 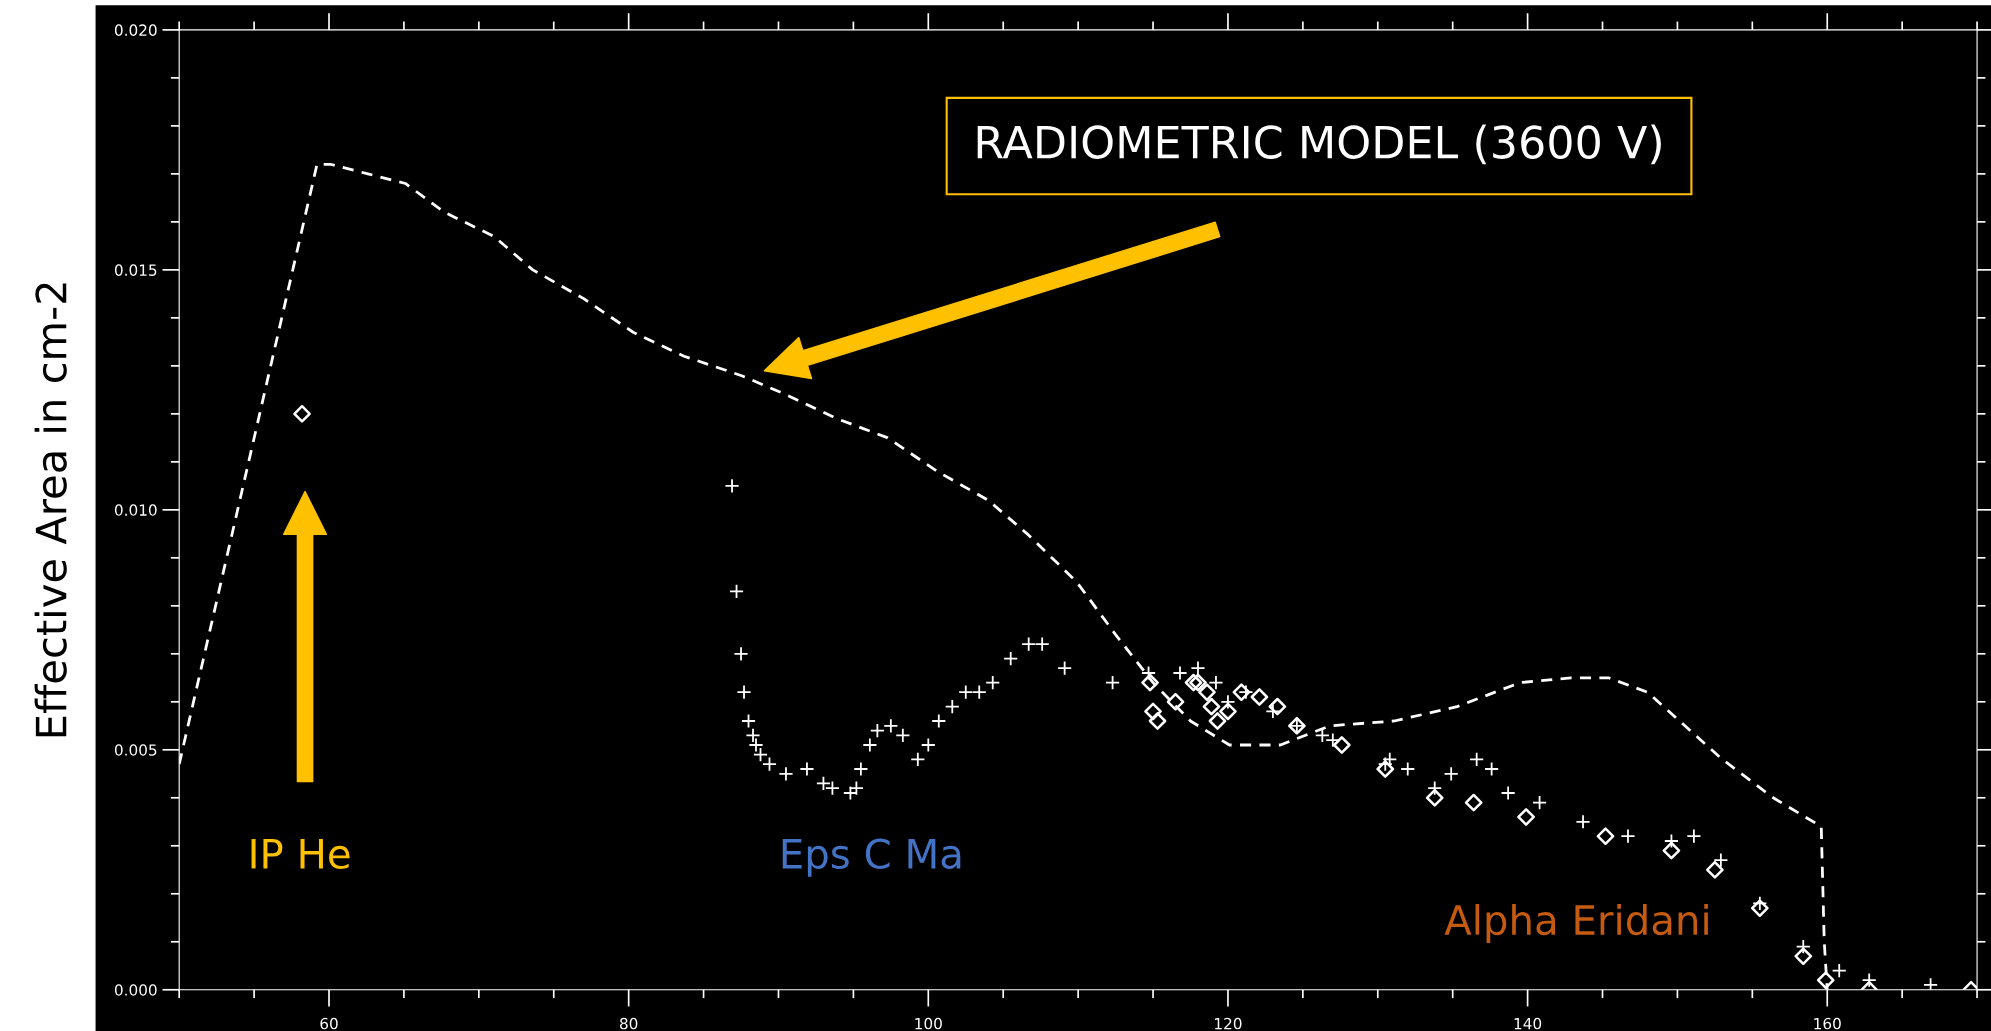 I want to click on x-tick-label: 160, so click(x=1827, y=1023).